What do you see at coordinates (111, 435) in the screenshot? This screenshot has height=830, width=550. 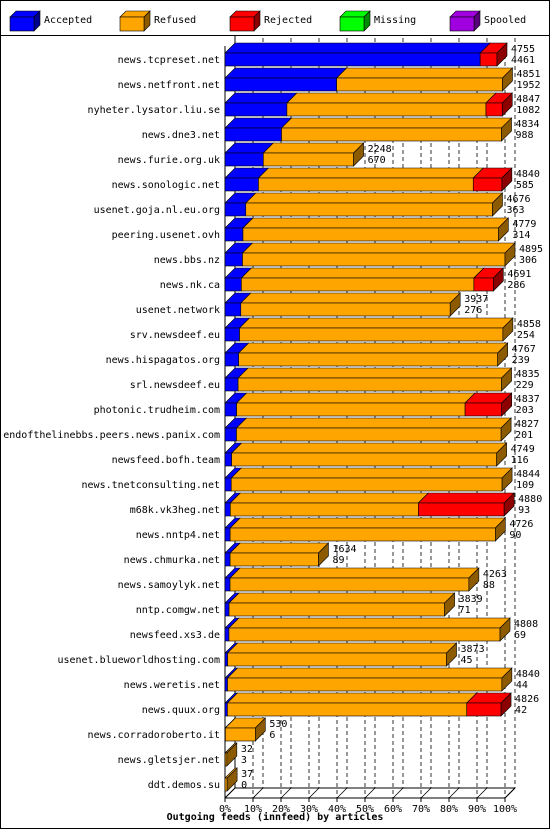 I see `category-label: endofthelinebbs.peers.news.panix.com` at bounding box center [111, 435].